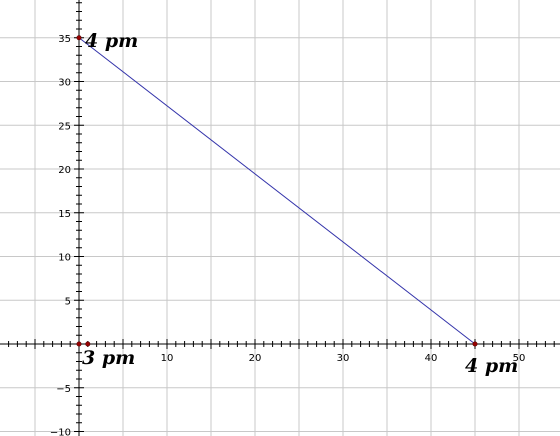 This screenshot has width=560, height=436. Describe the element at coordinates (64, 214) in the screenshot. I see `y-tick-label: 15` at that location.